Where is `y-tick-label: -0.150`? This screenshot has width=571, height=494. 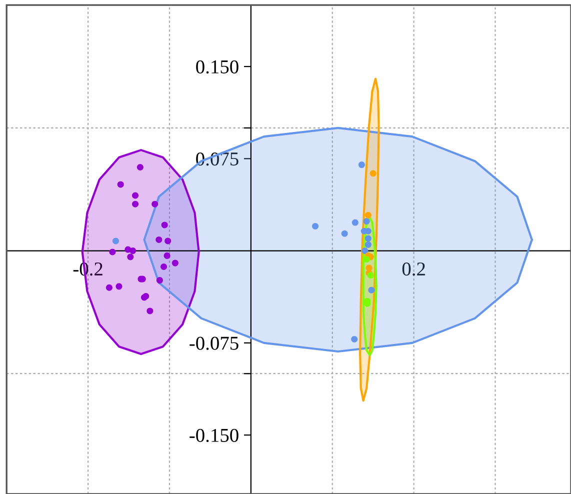
y-tick-label: -0.150 is located at coordinates (214, 435).